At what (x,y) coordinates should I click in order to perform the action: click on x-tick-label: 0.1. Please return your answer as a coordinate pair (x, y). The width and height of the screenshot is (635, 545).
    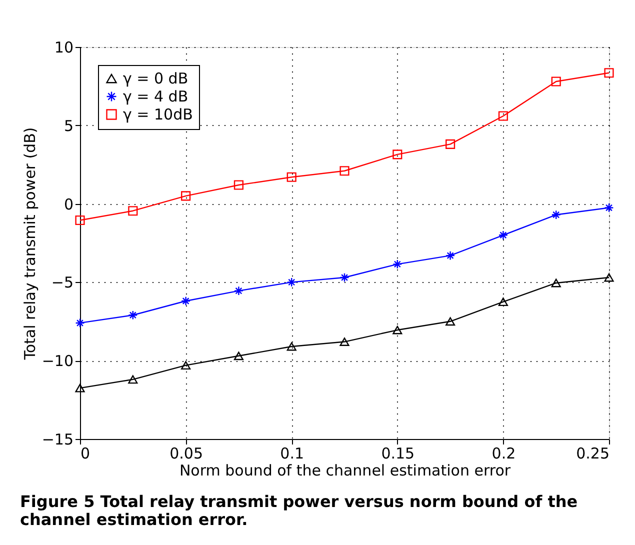
    Looking at the image, I should click on (292, 453).